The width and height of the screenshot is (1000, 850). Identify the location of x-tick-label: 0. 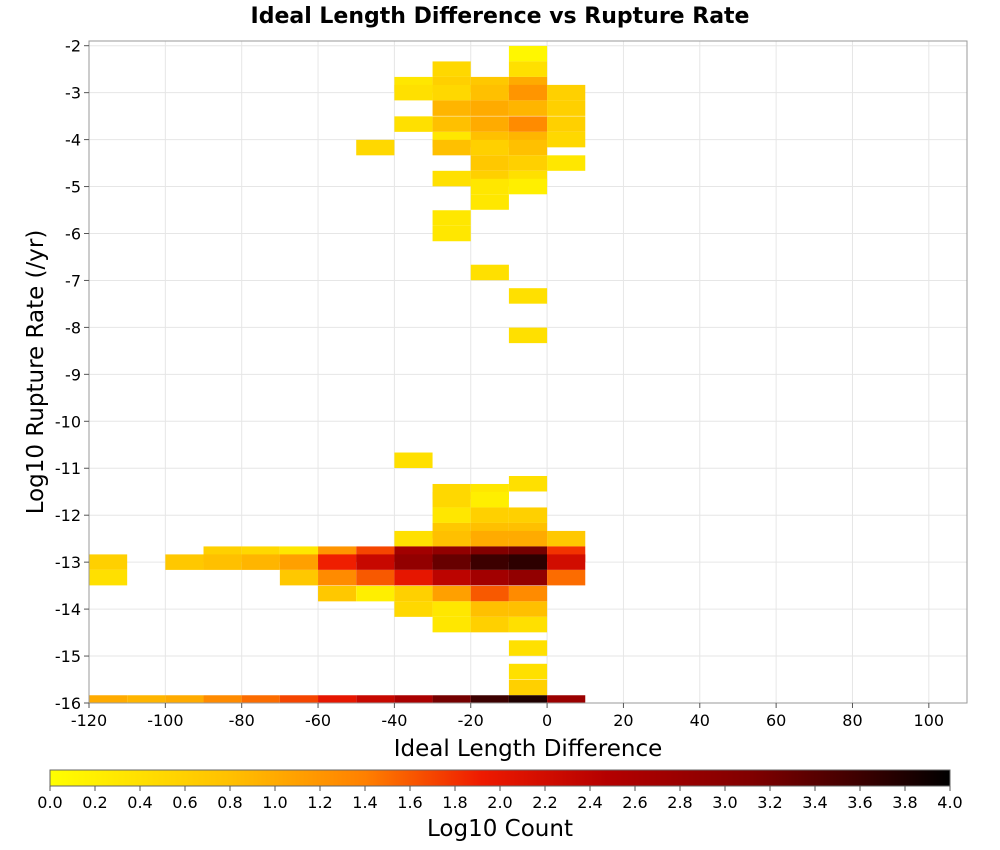
(547, 720).